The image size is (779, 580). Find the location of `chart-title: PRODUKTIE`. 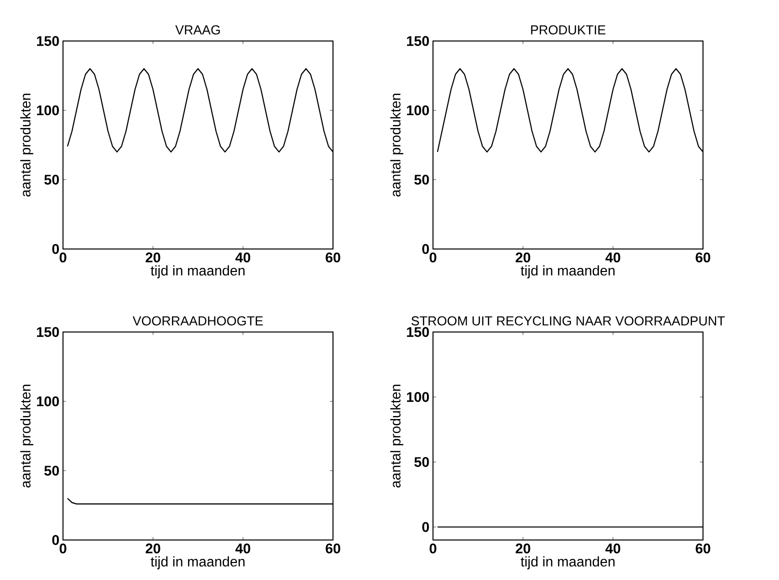

chart-title: PRODUKTIE is located at coordinates (568, 29).